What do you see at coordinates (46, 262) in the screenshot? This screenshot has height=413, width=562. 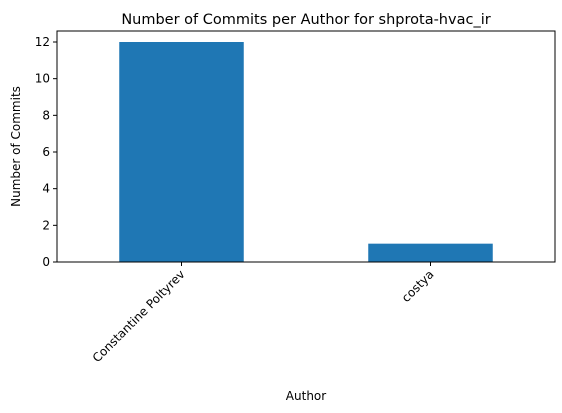 I see `y-tick-label: 0` at bounding box center [46, 262].